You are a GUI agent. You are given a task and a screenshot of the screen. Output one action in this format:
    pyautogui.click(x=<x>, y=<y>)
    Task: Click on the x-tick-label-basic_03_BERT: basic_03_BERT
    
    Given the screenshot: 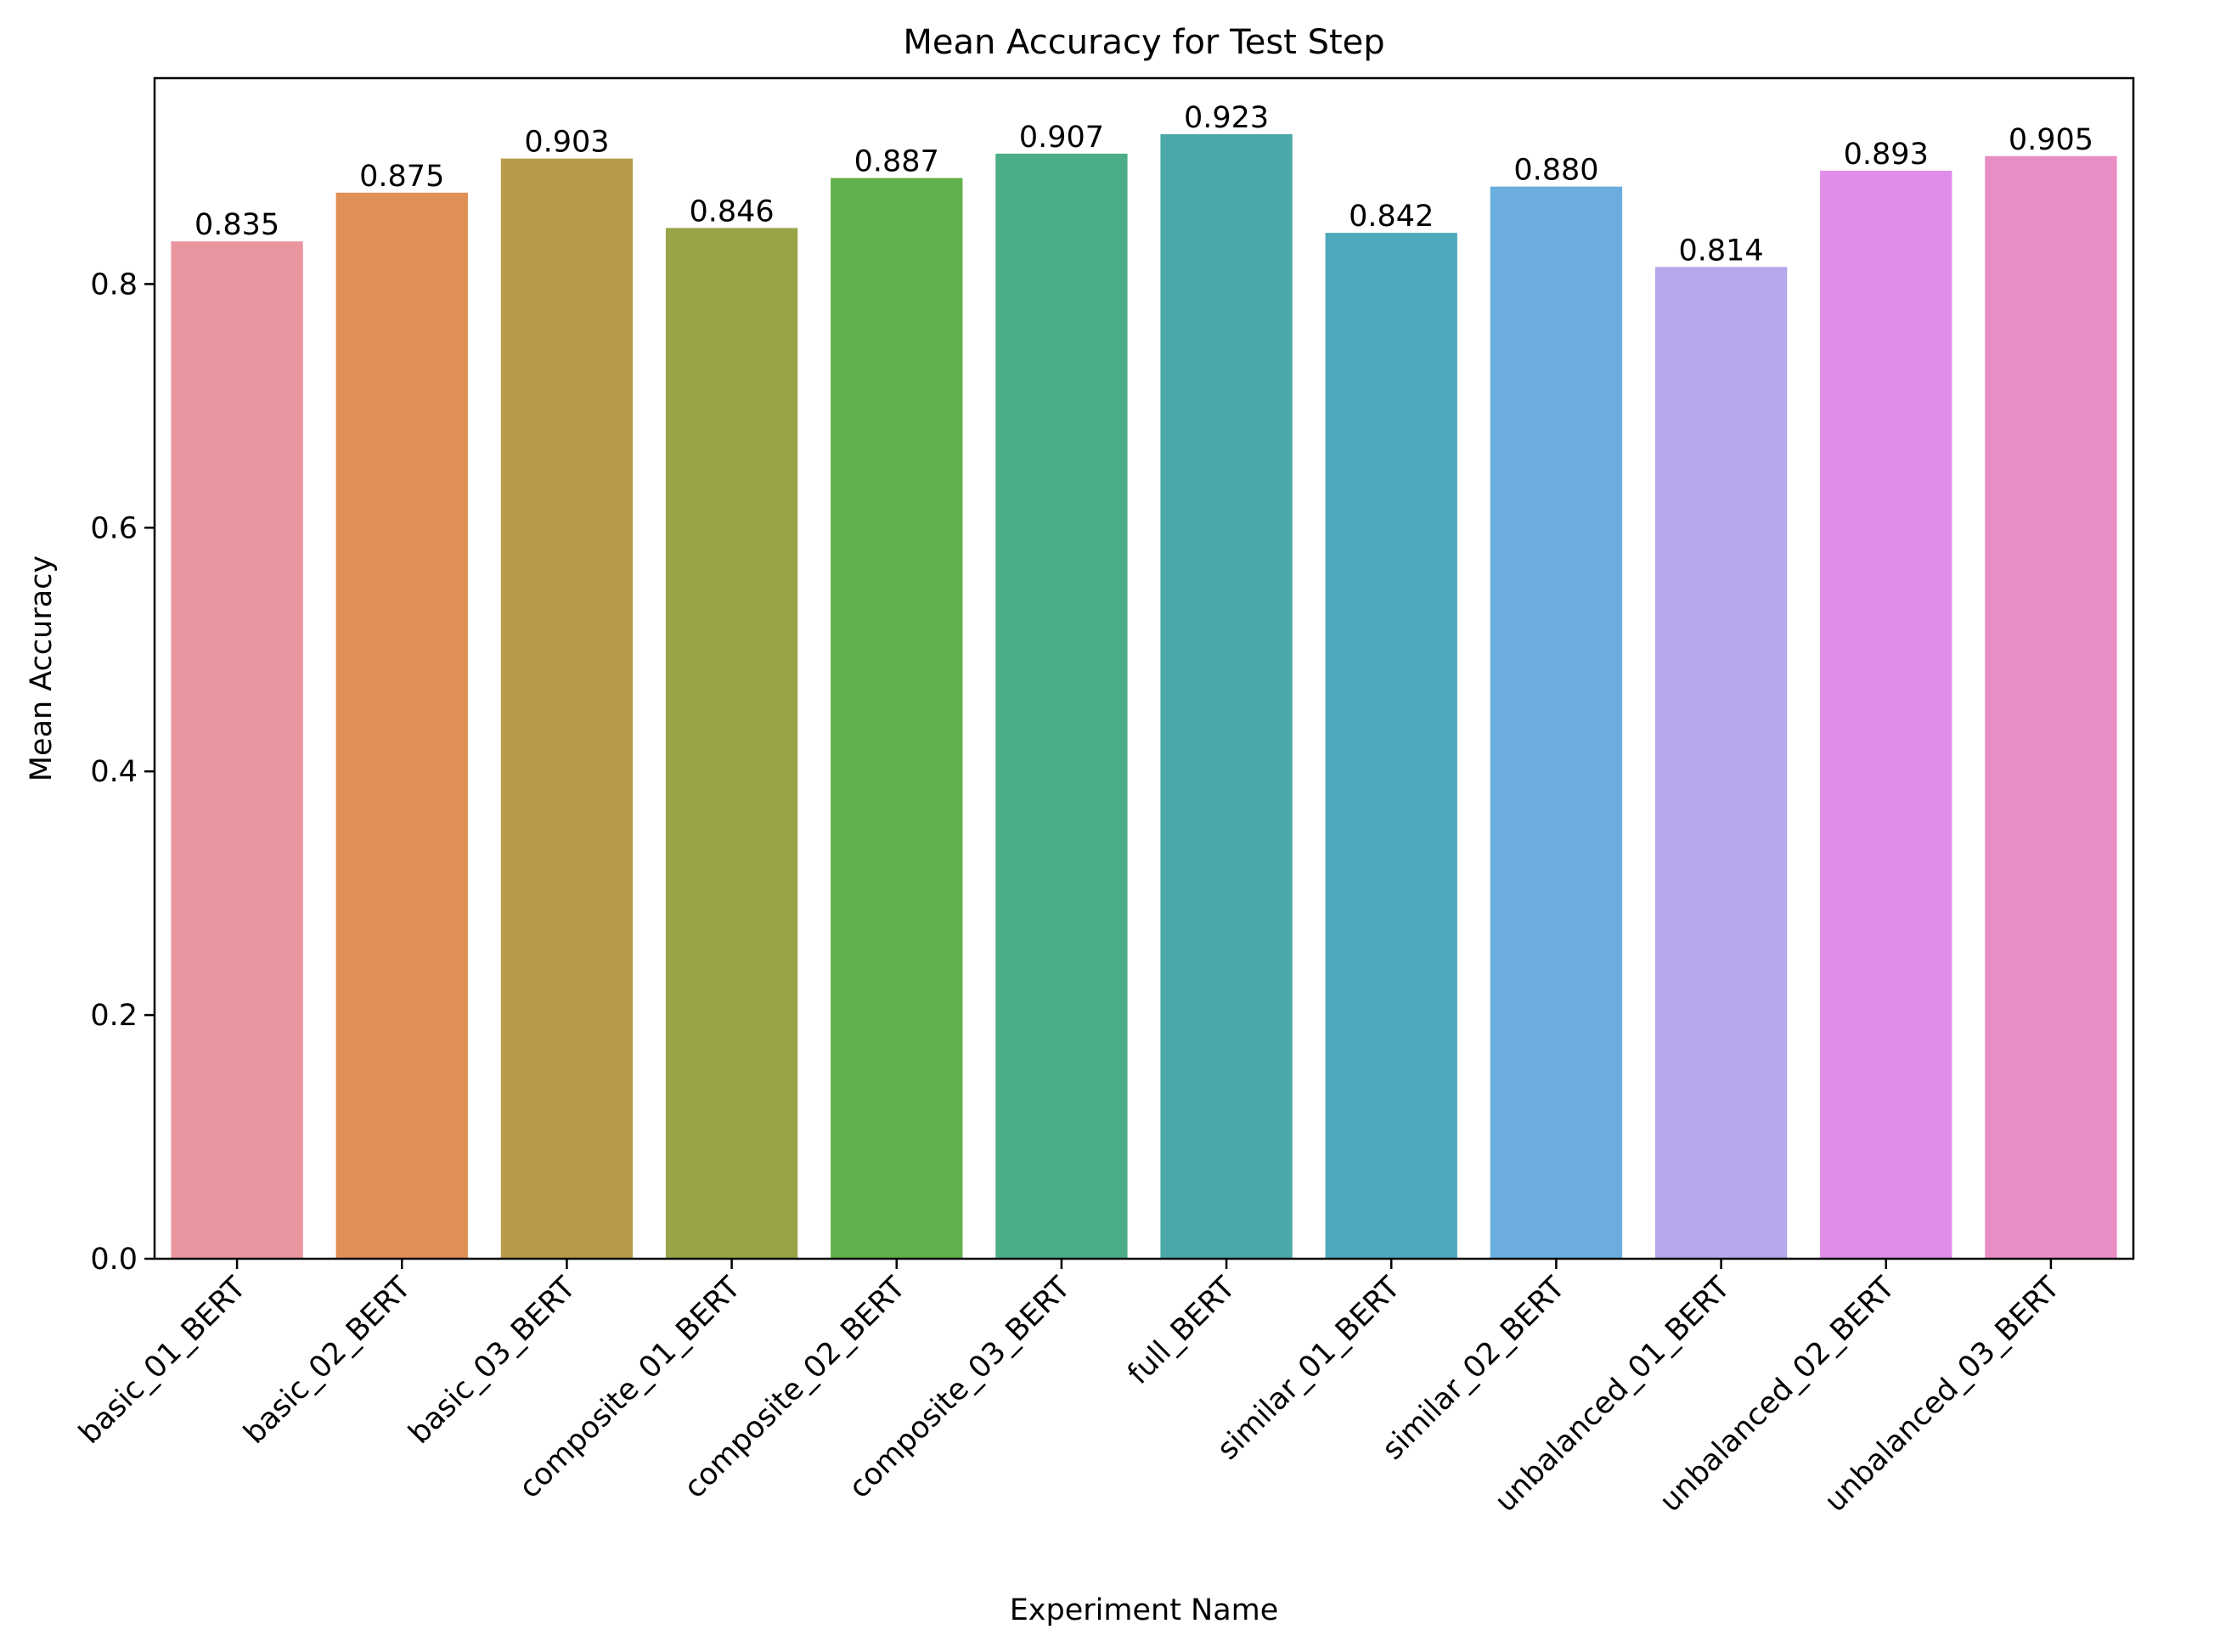 What is the action you would take?
    pyautogui.click(x=493, y=1361)
    